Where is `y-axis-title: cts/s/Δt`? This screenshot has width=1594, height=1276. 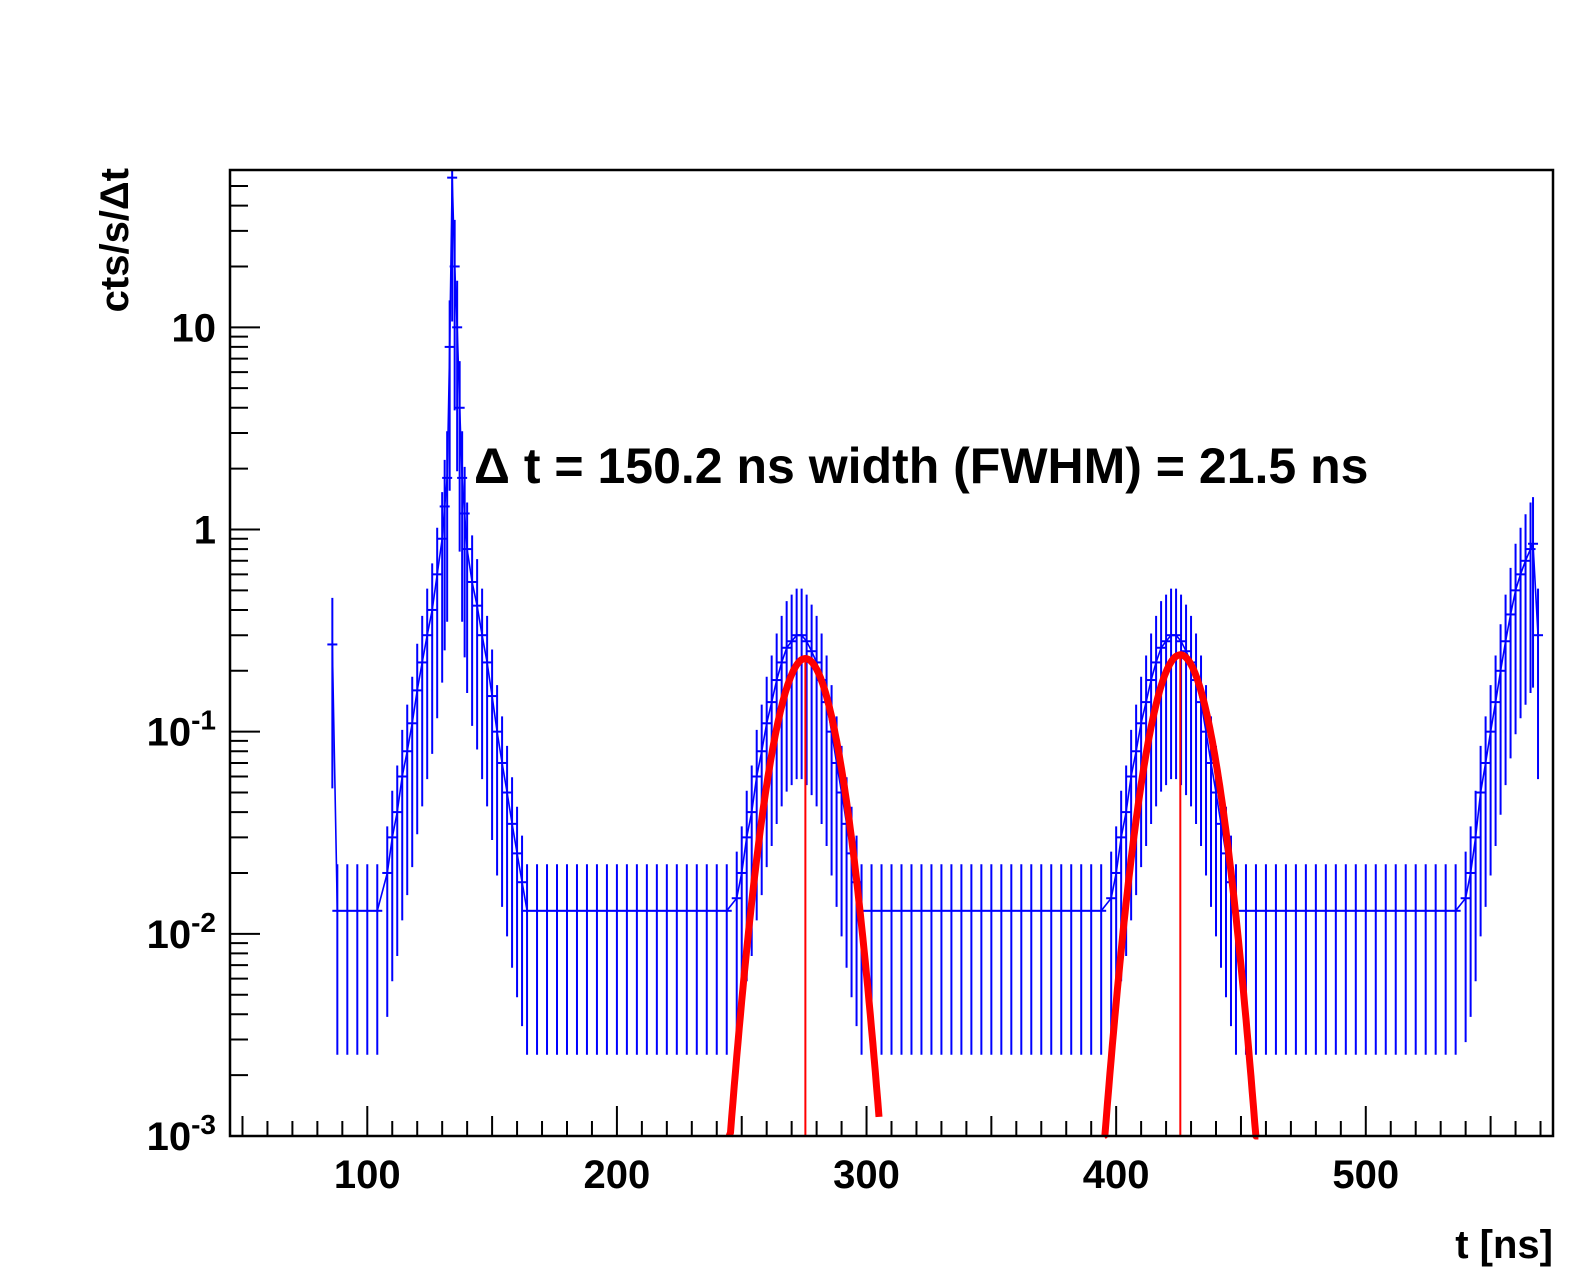
y-axis-title: cts/s/Δt is located at coordinates (115, 240).